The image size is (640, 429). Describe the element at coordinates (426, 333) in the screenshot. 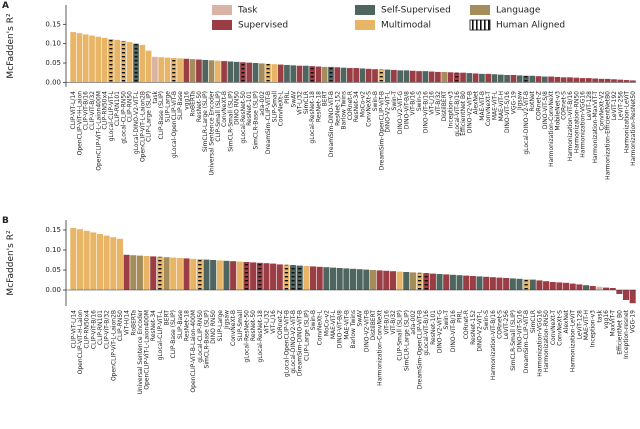

I see `x-tick-label: gLocal-ViT-B/16` at that location.